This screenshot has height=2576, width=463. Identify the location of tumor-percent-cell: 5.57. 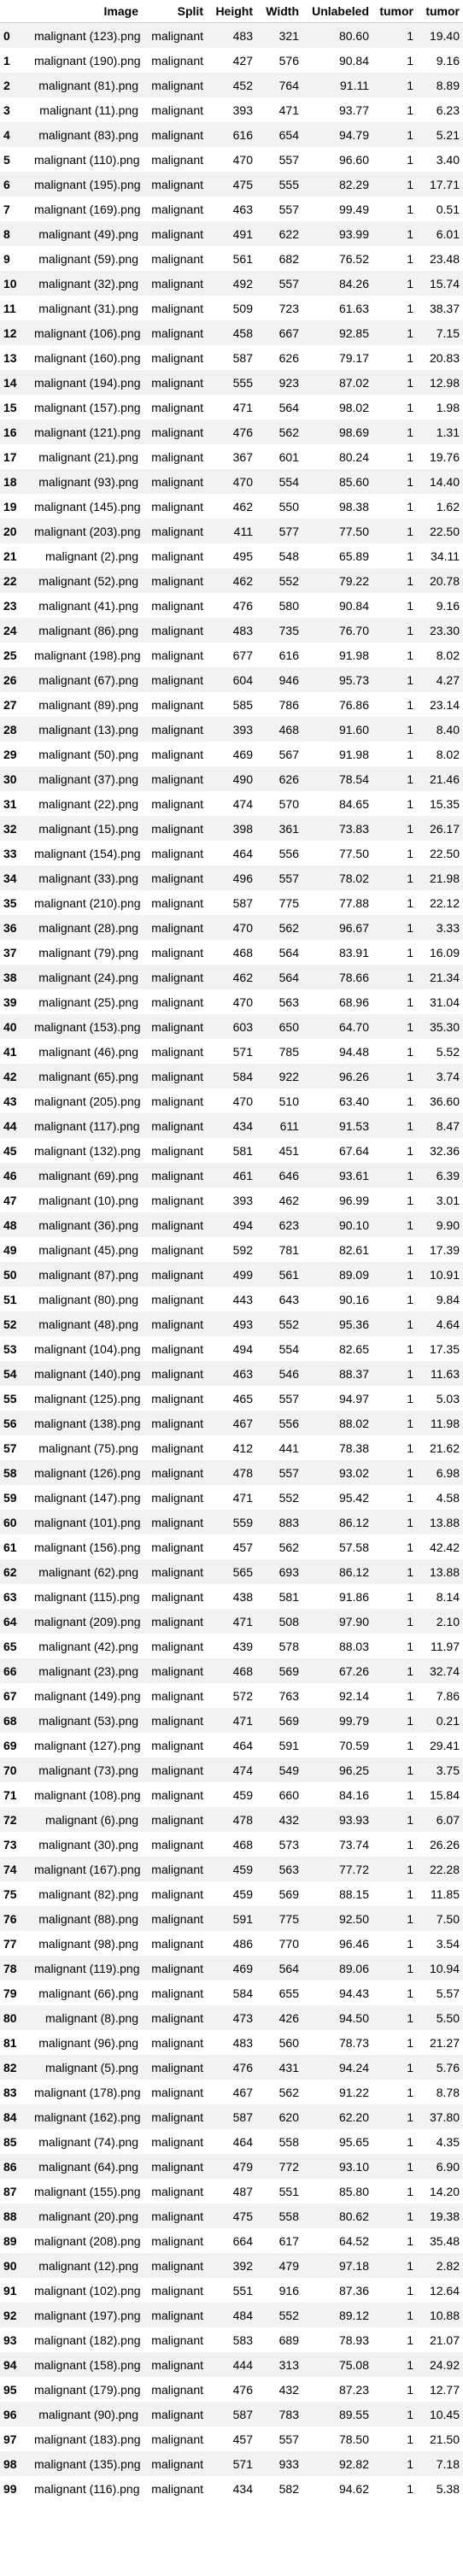
(448, 1993).